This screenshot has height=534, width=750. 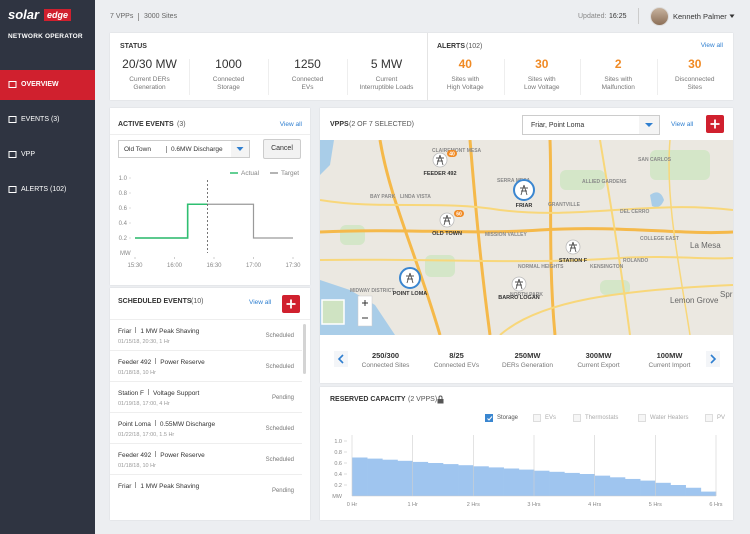 I want to click on kpi-label: Sites with, so click(x=541, y=79).